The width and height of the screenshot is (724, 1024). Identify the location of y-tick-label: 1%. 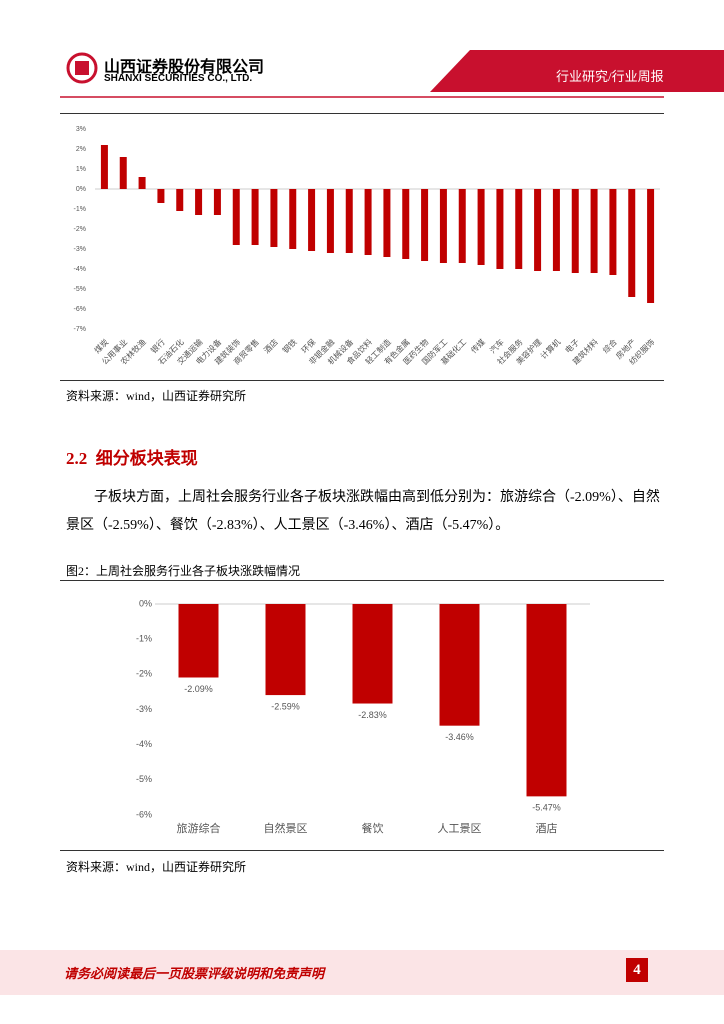
(81, 169).